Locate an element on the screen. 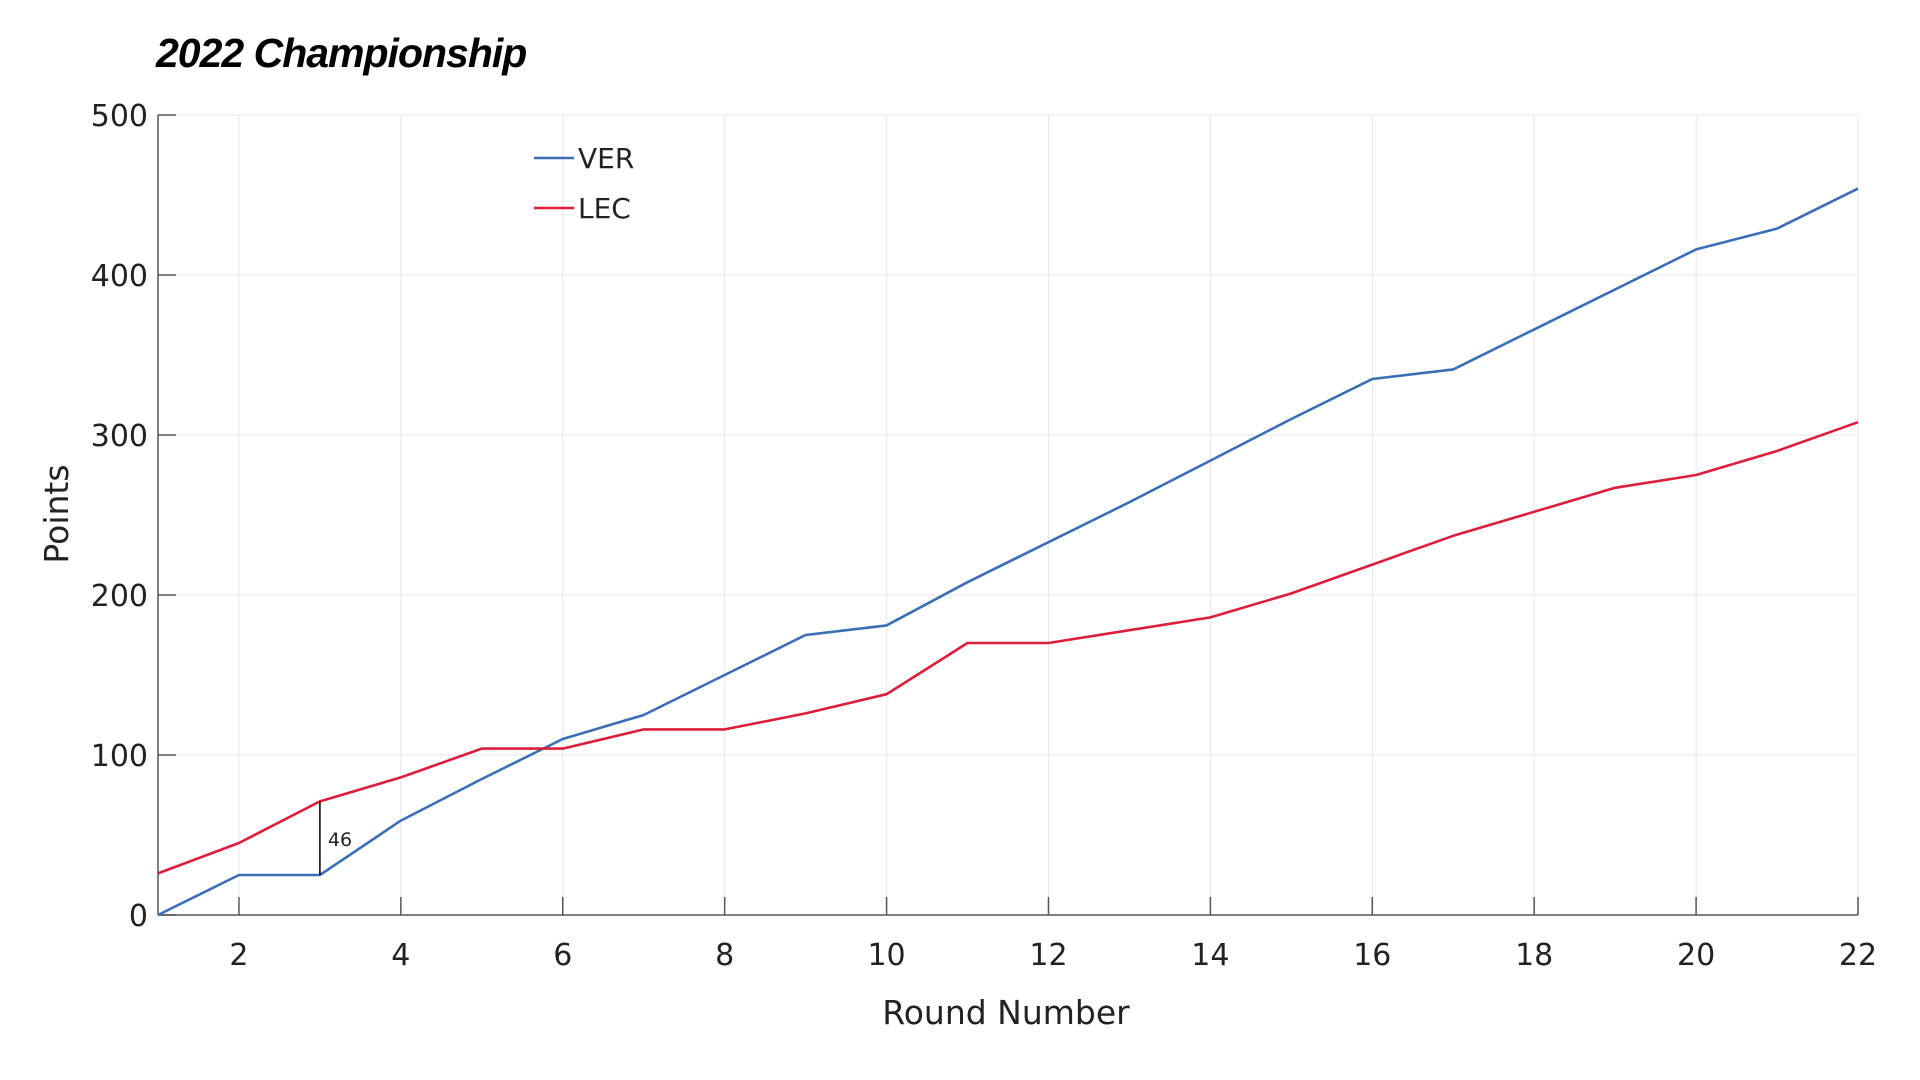  x-tick-label: 8 is located at coordinates (724, 955).